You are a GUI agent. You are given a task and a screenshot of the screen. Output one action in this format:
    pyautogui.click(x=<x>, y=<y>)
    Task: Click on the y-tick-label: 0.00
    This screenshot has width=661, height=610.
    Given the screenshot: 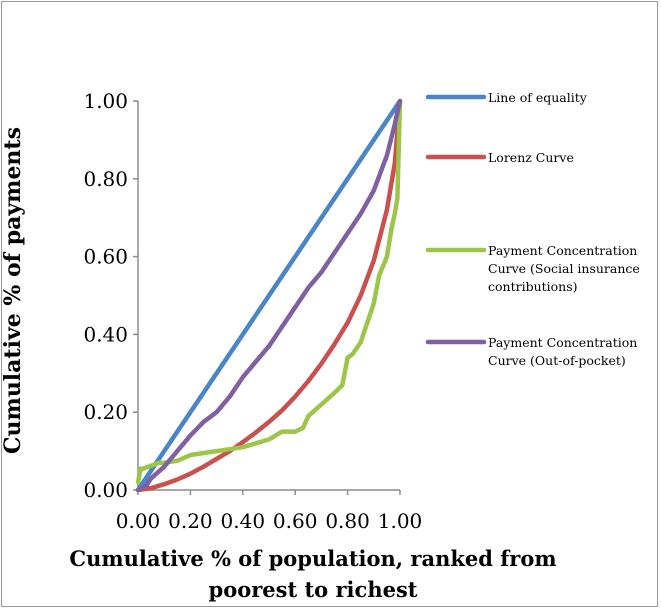 What is the action you would take?
    pyautogui.click(x=105, y=490)
    